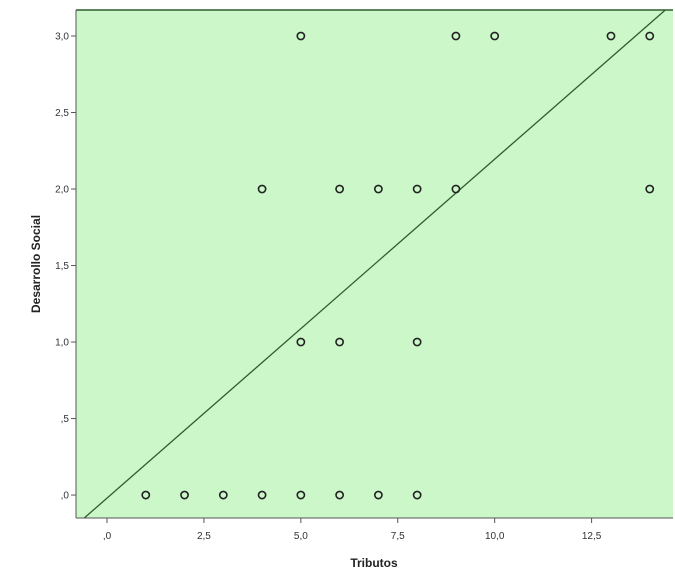 The width and height of the screenshot is (675, 580). What do you see at coordinates (107, 536) in the screenshot?
I see `x-tick-label: ,0` at bounding box center [107, 536].